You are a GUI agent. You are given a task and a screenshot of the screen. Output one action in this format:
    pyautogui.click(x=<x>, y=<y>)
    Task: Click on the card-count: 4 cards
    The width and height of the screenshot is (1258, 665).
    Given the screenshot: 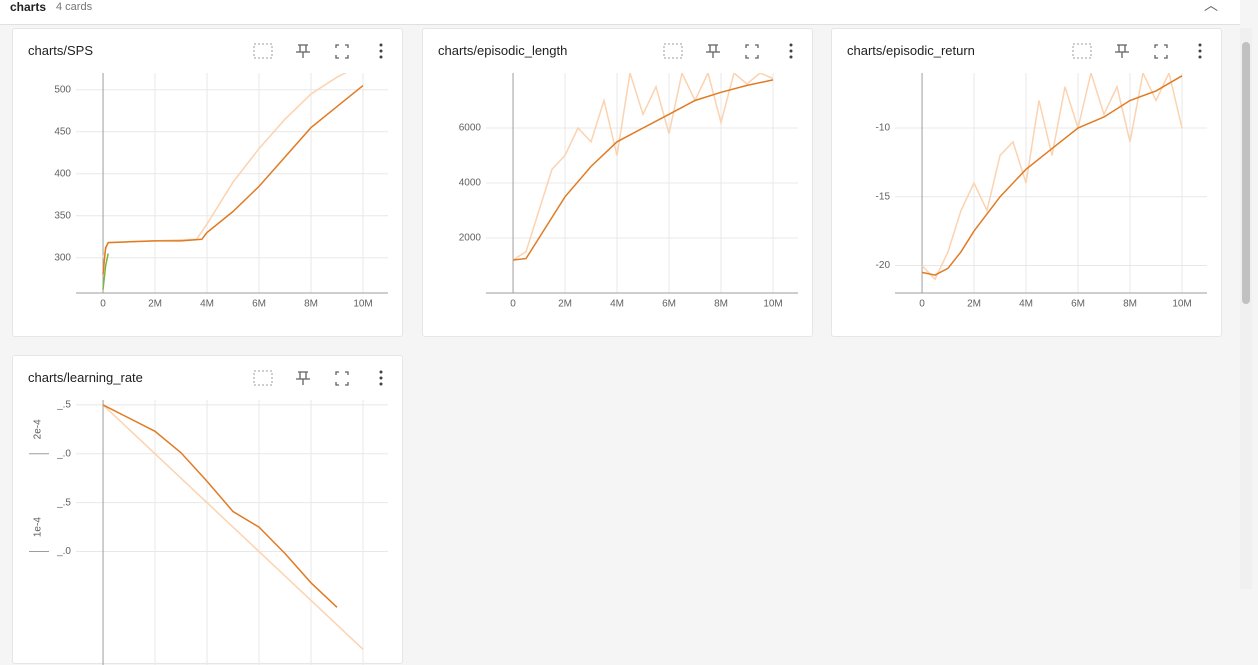 What is the action you would take?
    pyautogui.click(x=74, y=7)
    